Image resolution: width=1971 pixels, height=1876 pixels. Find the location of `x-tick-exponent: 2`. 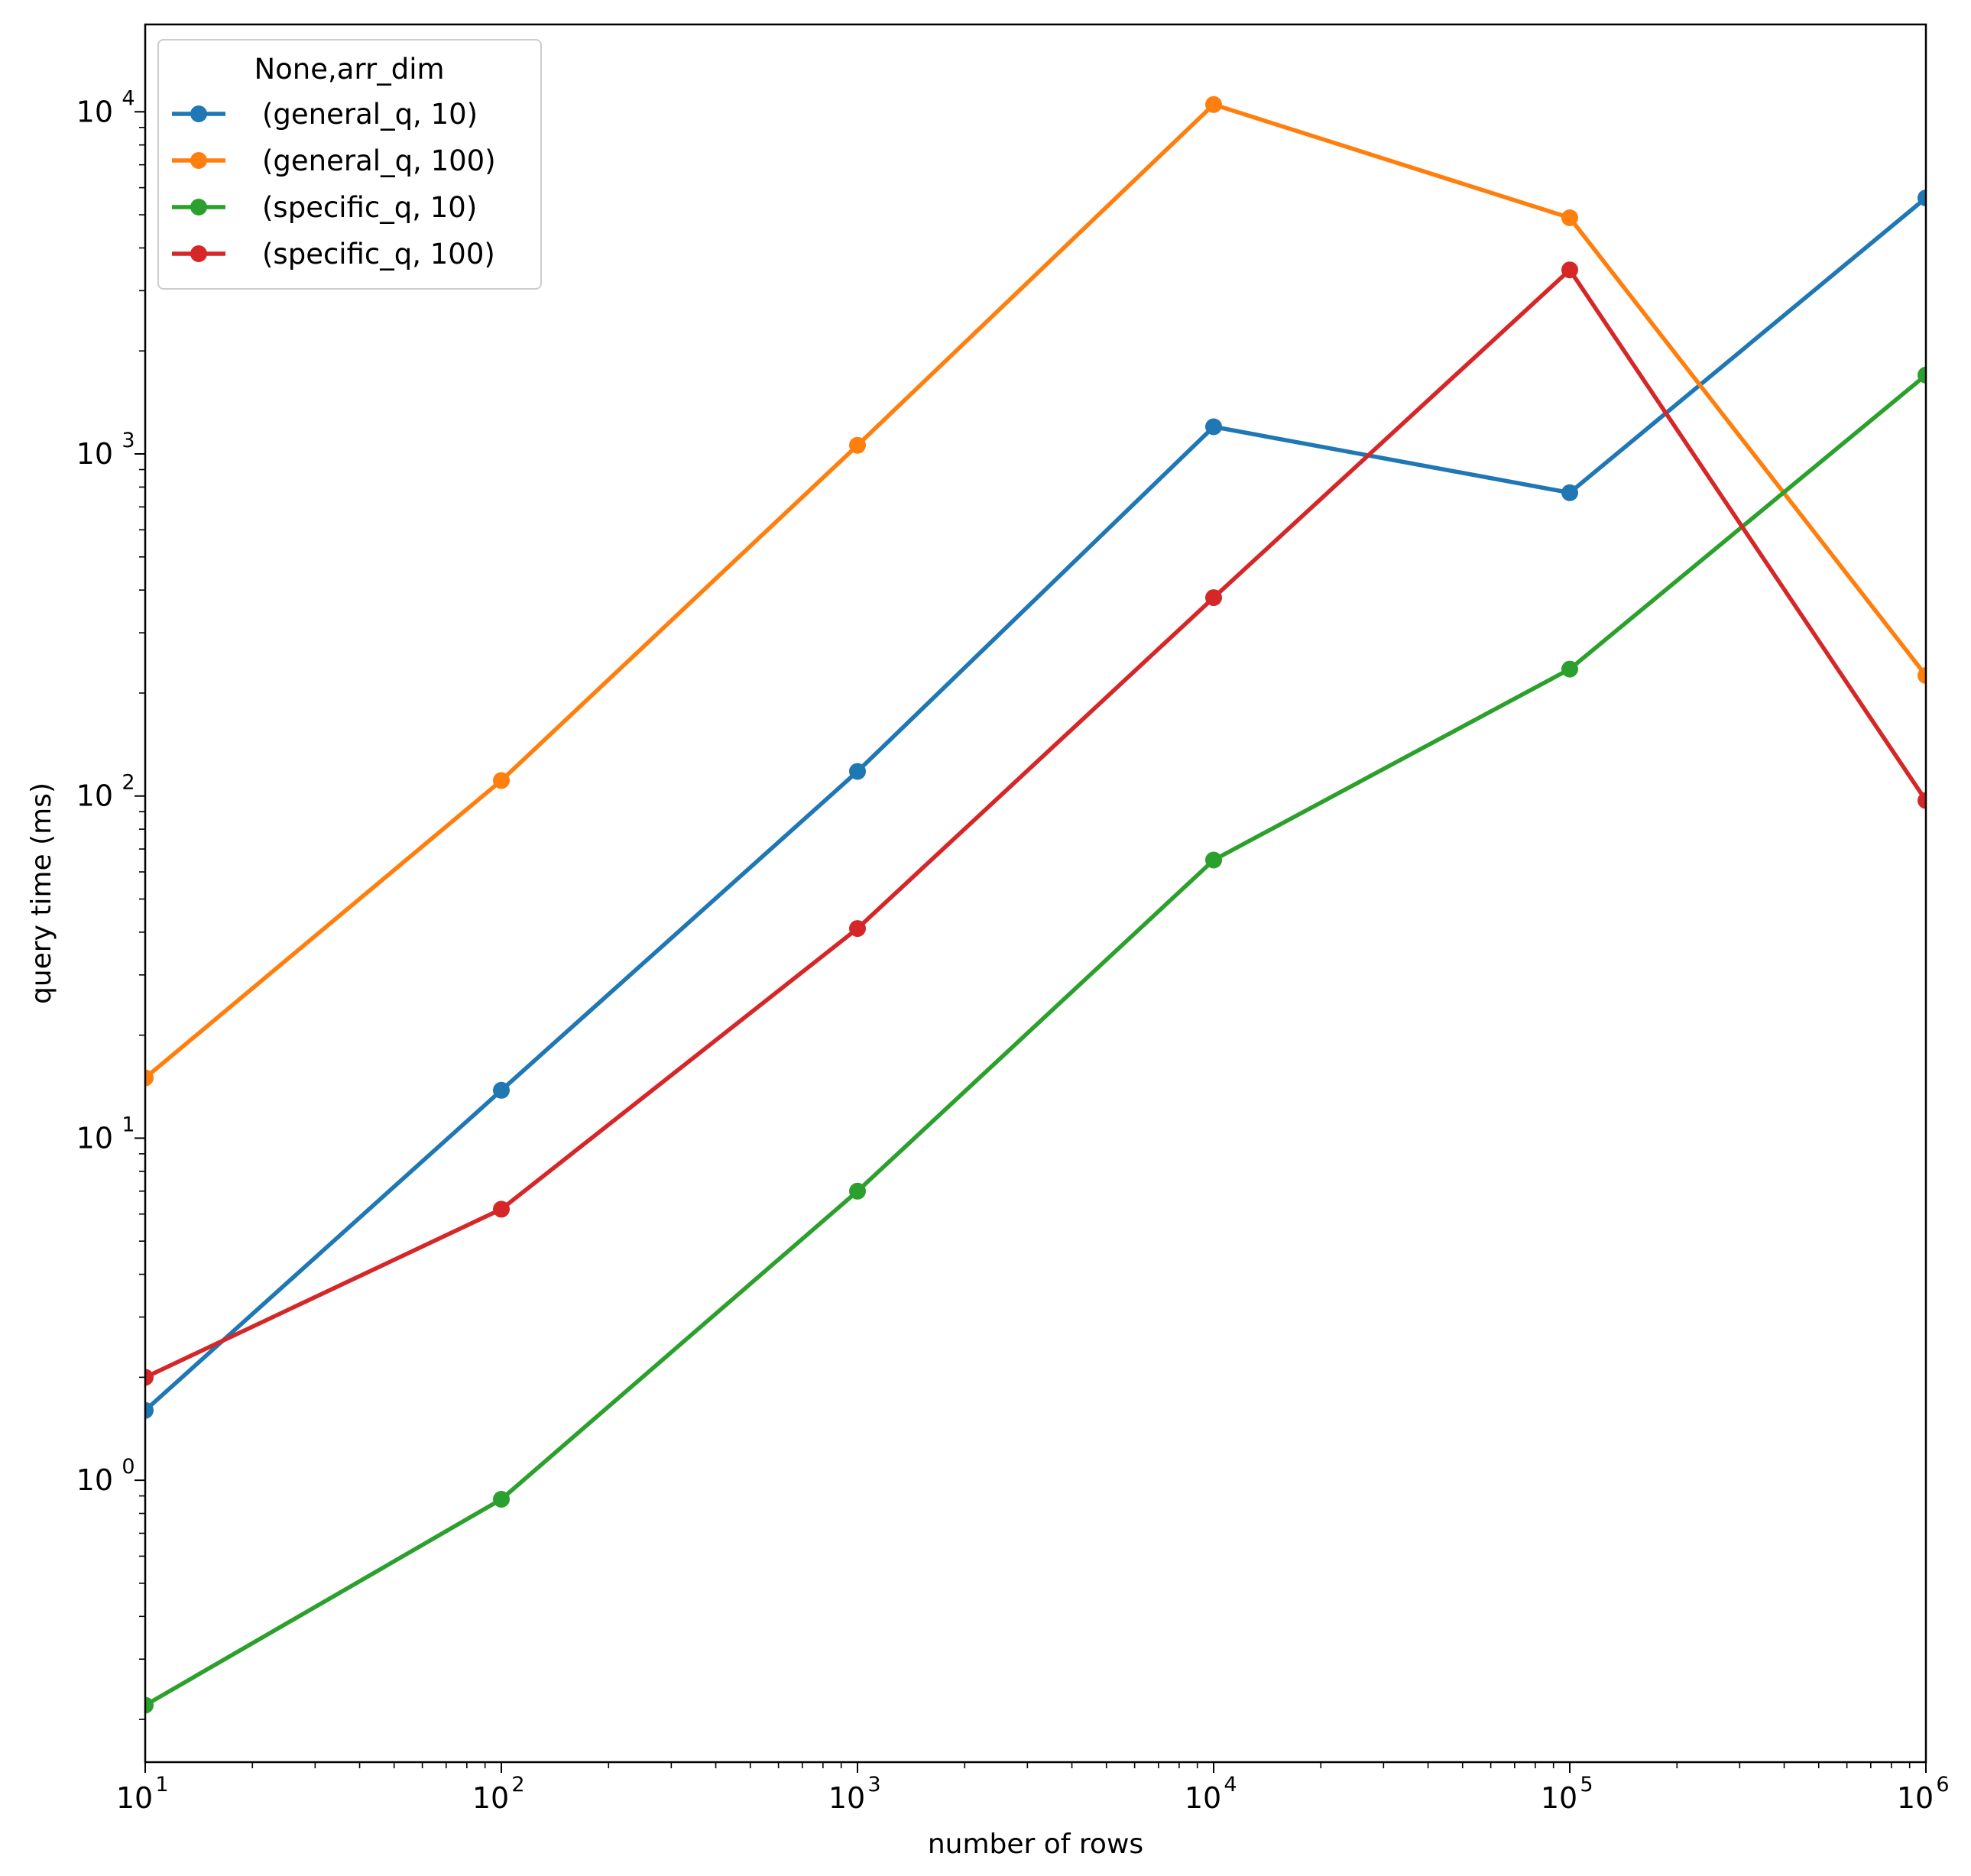

x-tick-exponent: 2 is located at coordinates (517, 1785).